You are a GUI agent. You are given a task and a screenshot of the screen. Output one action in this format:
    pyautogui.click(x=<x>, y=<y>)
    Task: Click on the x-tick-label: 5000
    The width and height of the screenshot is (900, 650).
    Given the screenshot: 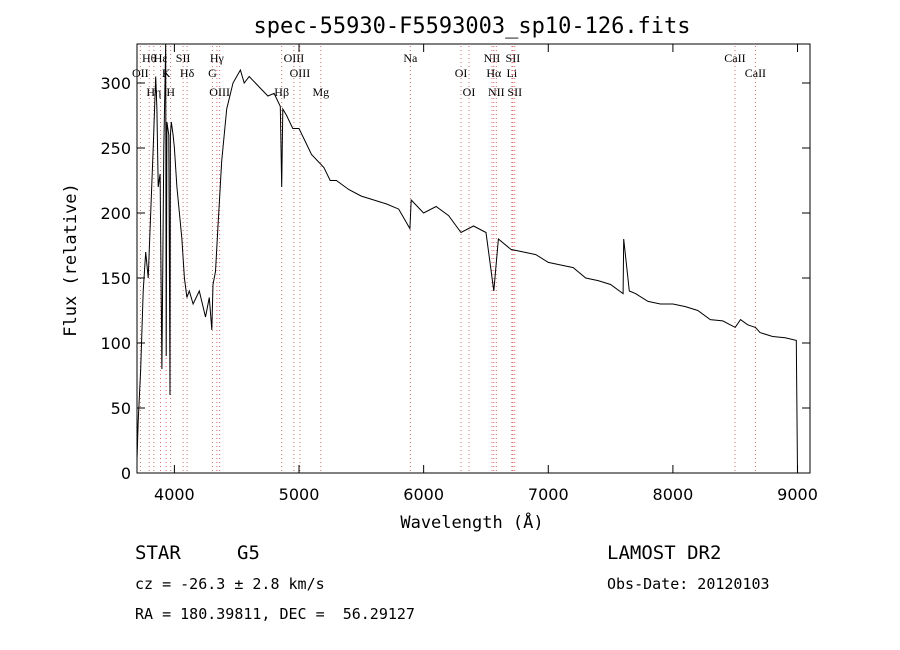 What is the action you would take?
    pyautogui.click(x=299, y=494)
    